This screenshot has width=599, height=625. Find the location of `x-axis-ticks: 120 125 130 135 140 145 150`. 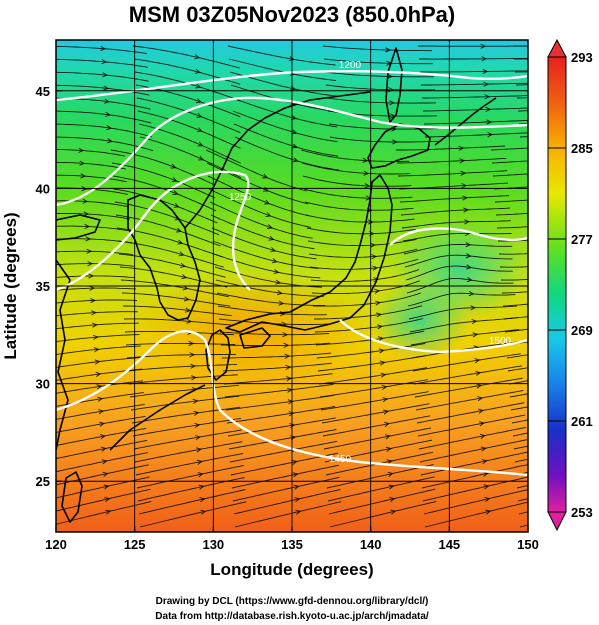

x-axis-ticks: 120 125 130 135 140 145 150 is located at coordinates (292, 539).